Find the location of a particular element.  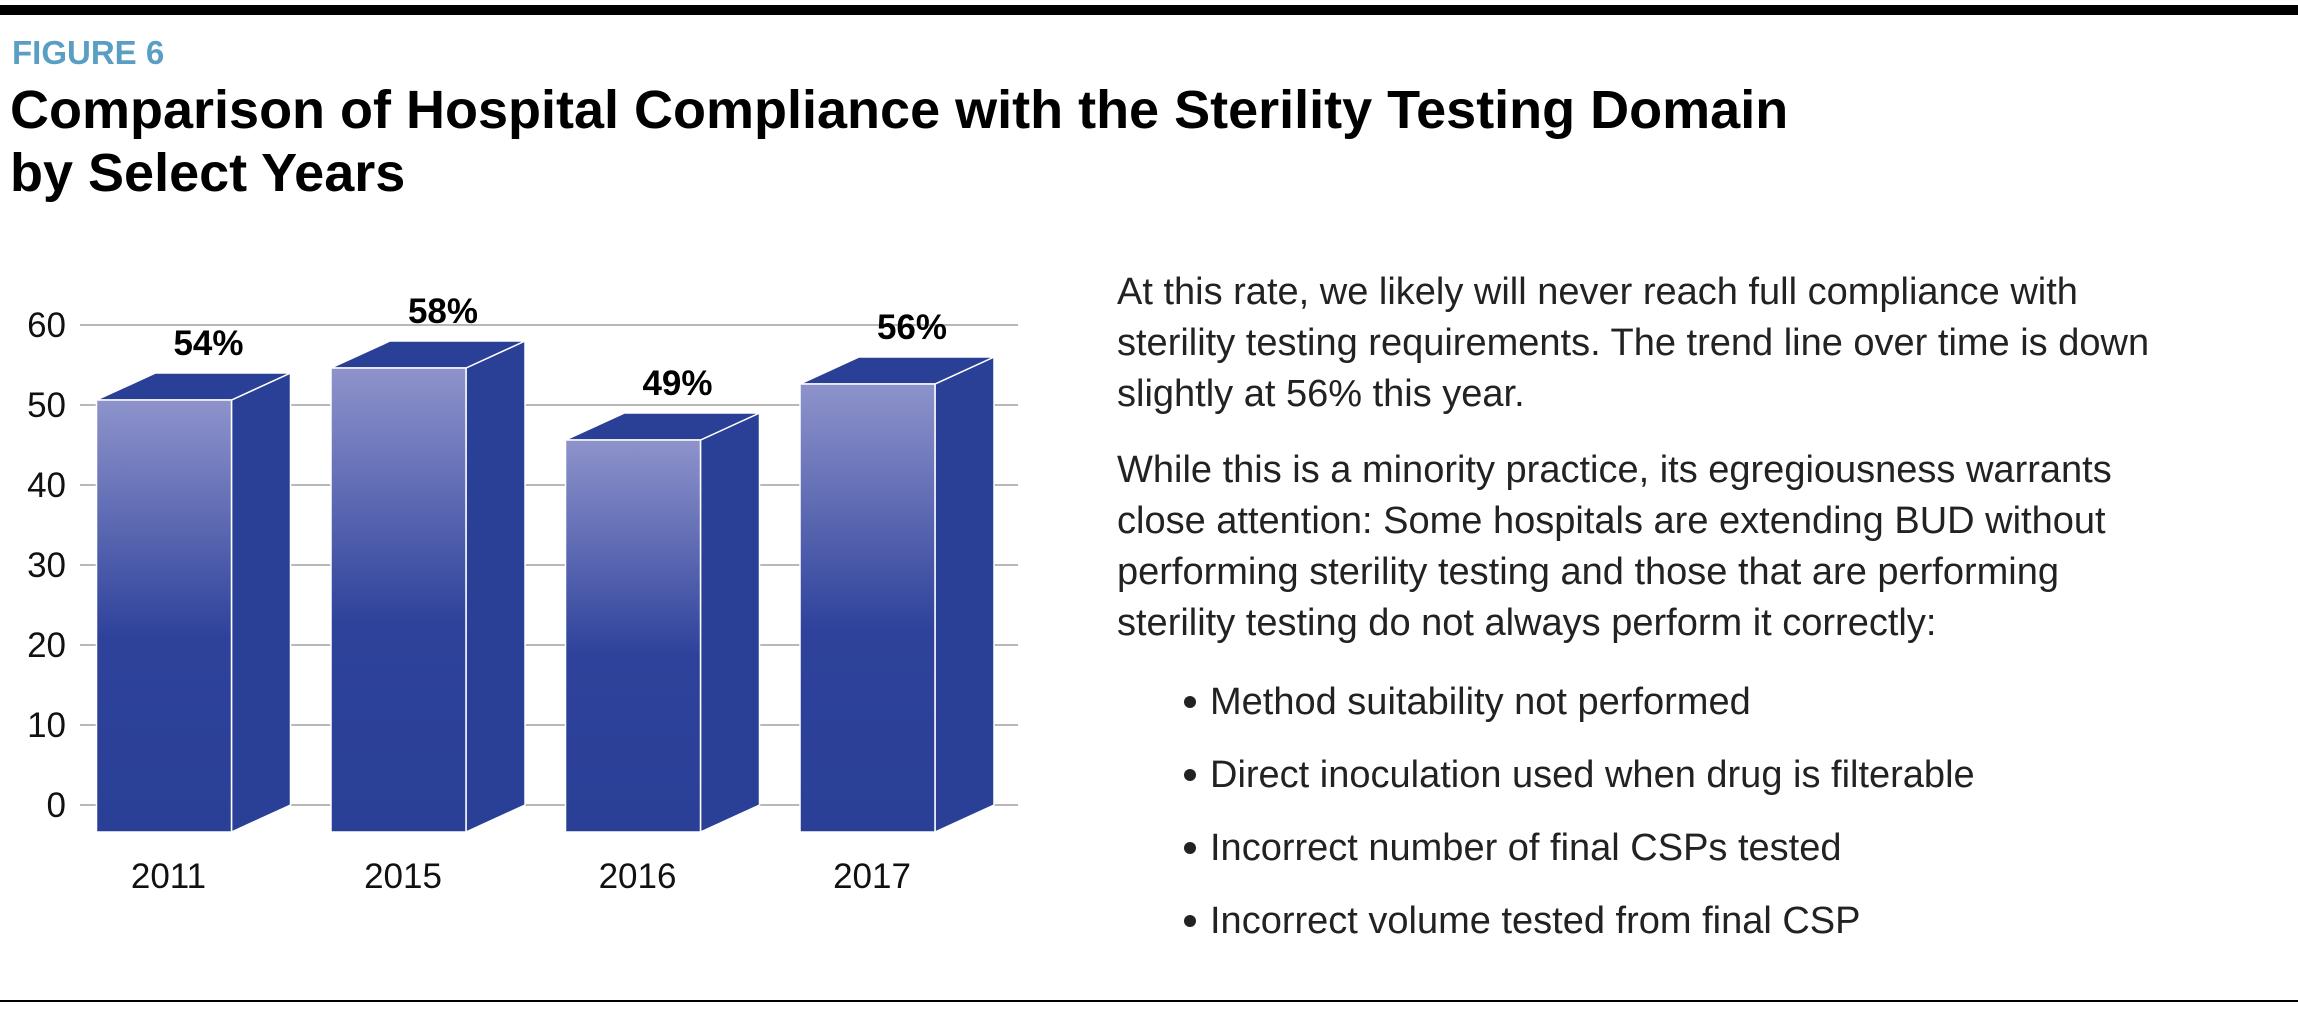

y-tick-label: 60 is located at coordinates (46, 325).